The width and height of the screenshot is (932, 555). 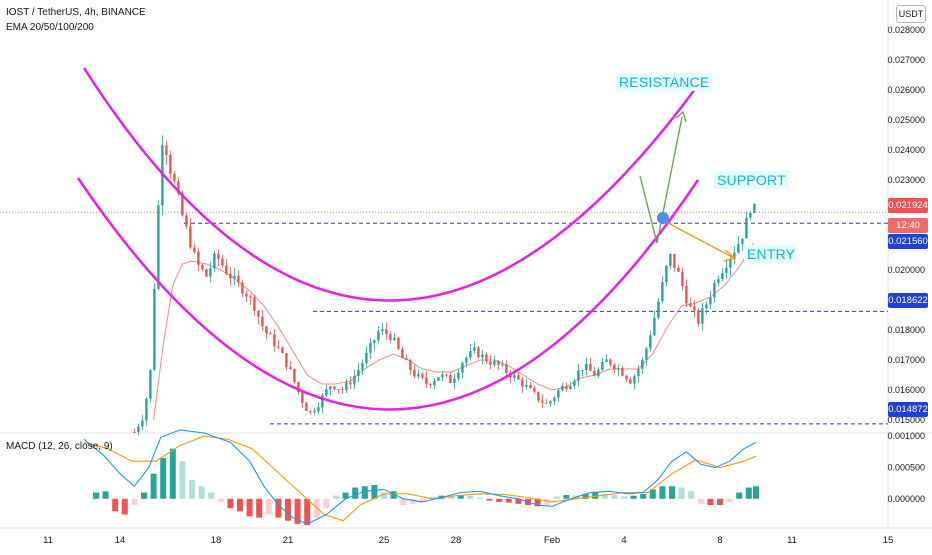 I want to click on y-tick-label: 0.025000, so click(x=906, y=120).